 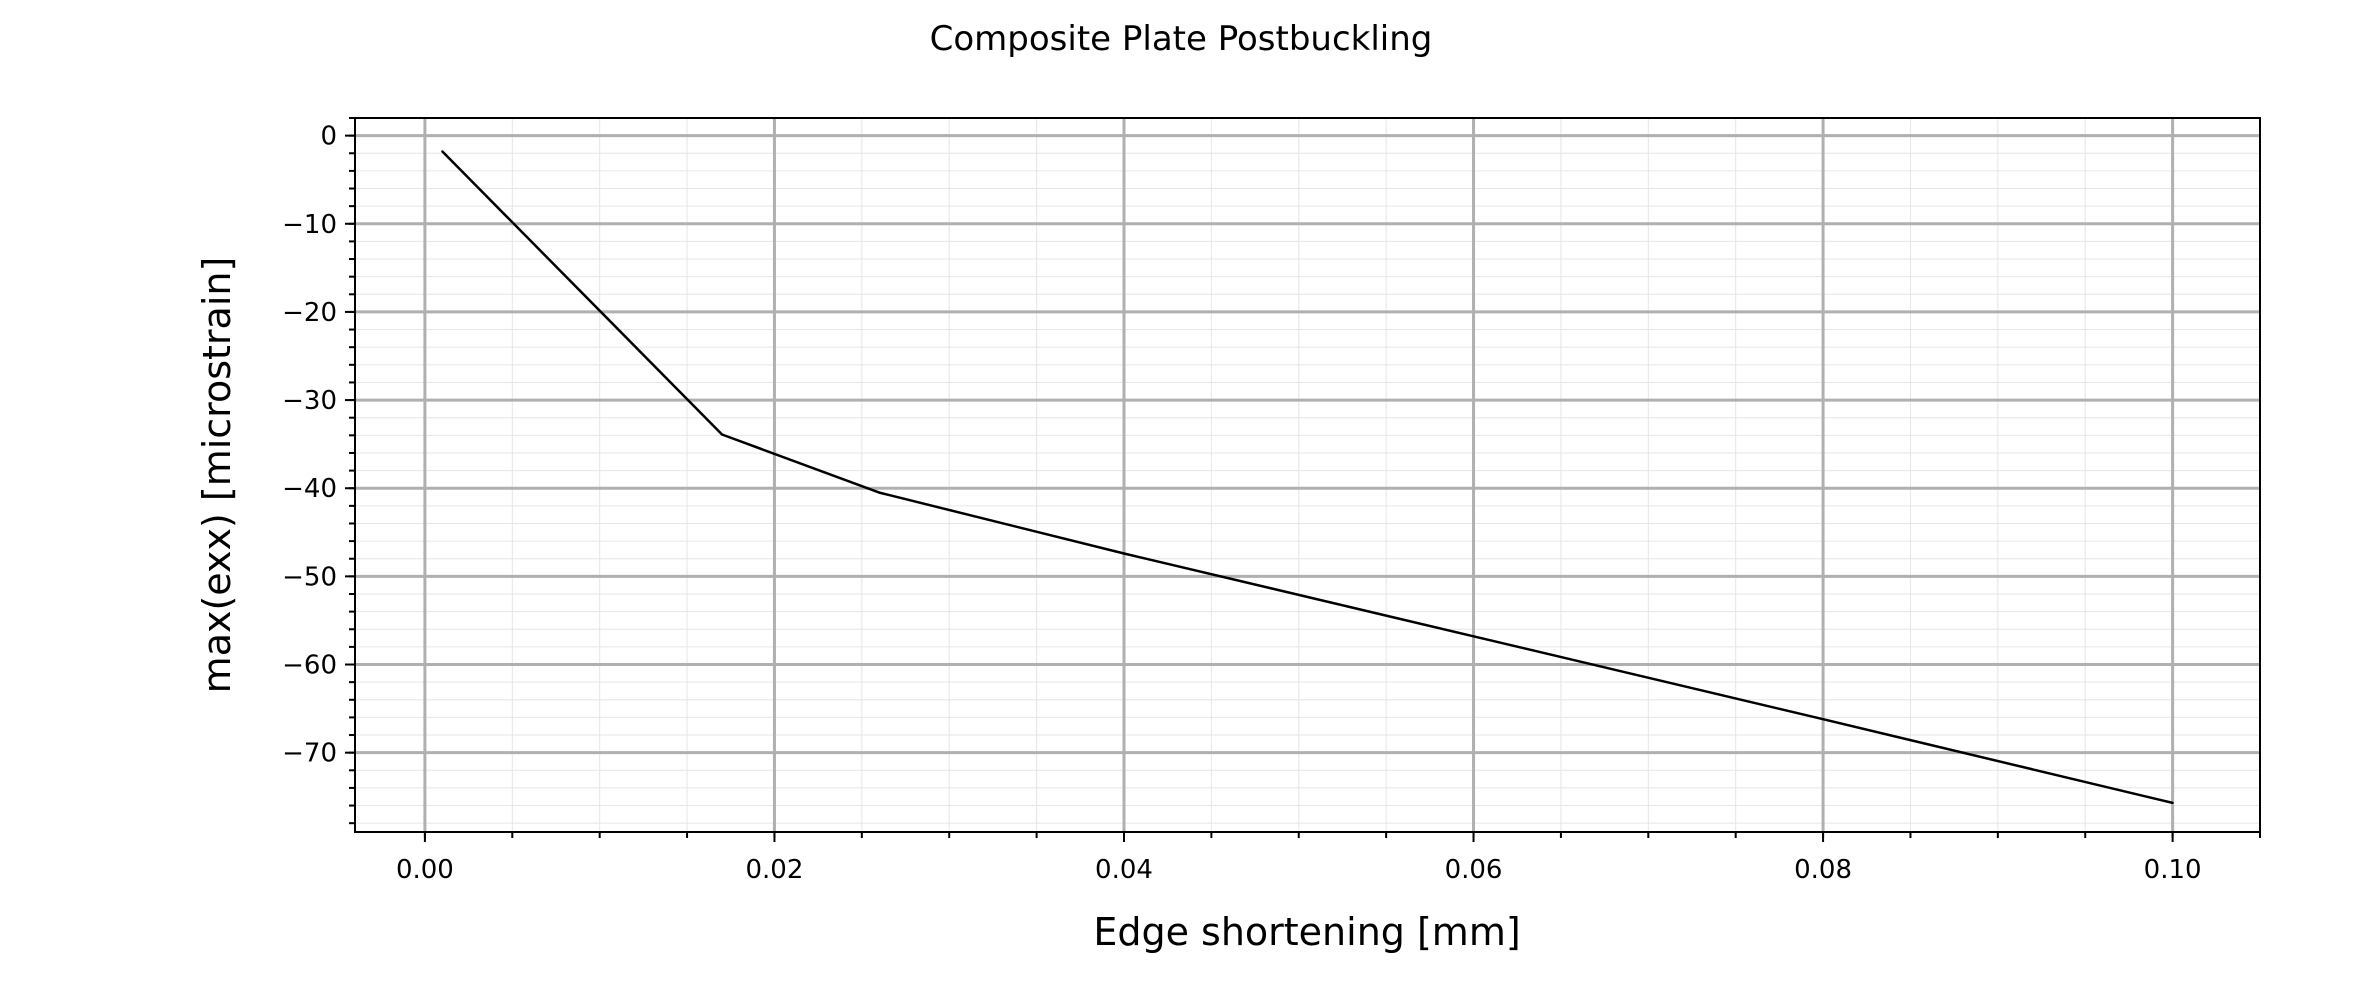 I want to click on y-tick-label: −20, so click(x=309, y=313).